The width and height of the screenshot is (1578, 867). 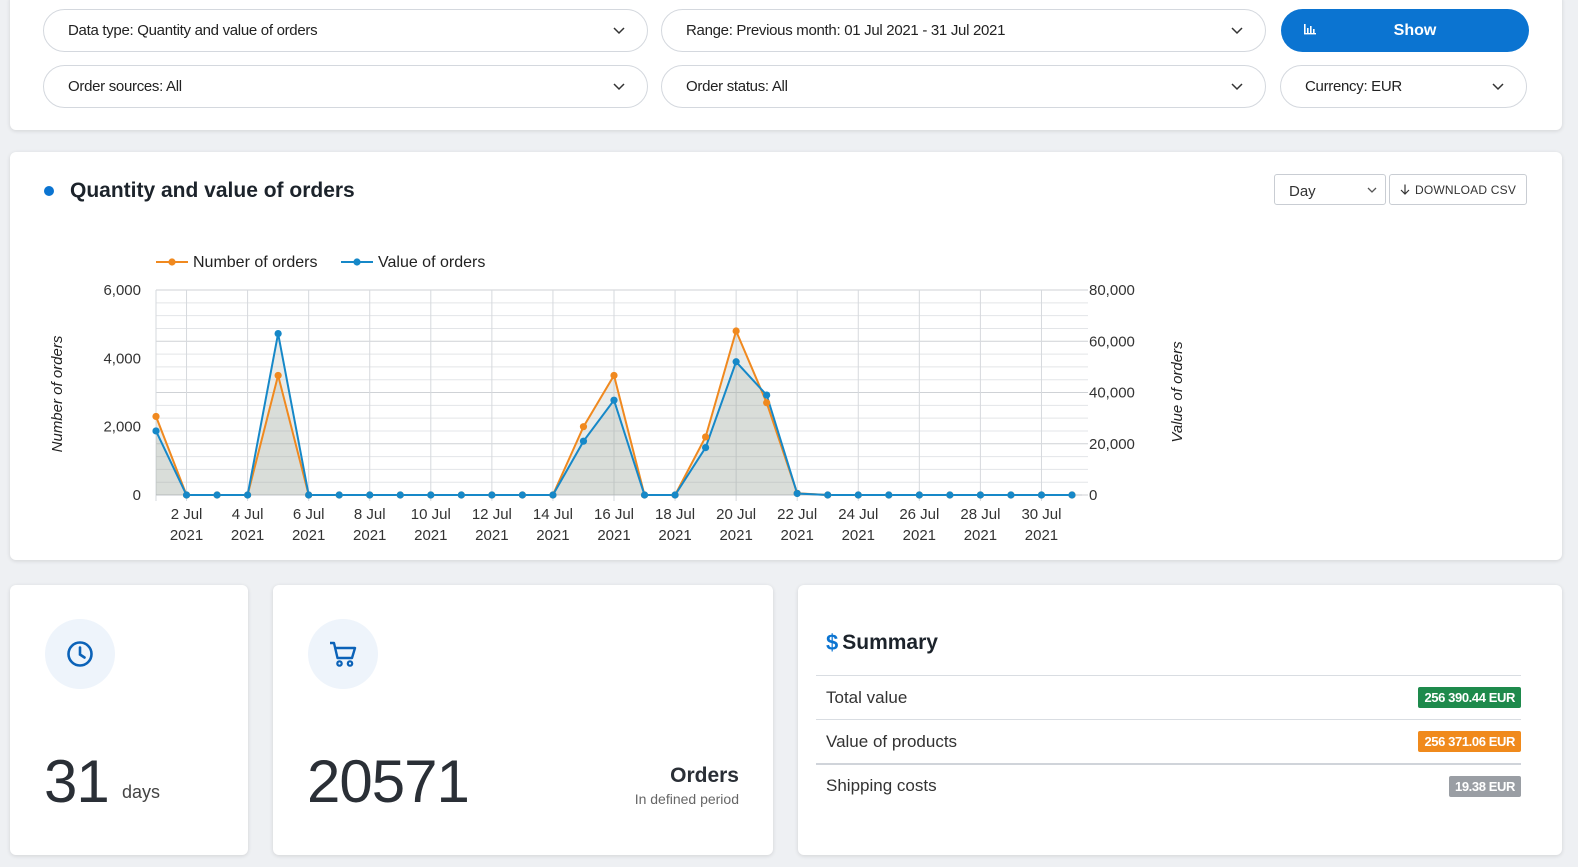 What do you see at coordinates (125, 86) in the screenshot?
I see `order-sources-label: Order sources: All` at bounding box center [125, 86].